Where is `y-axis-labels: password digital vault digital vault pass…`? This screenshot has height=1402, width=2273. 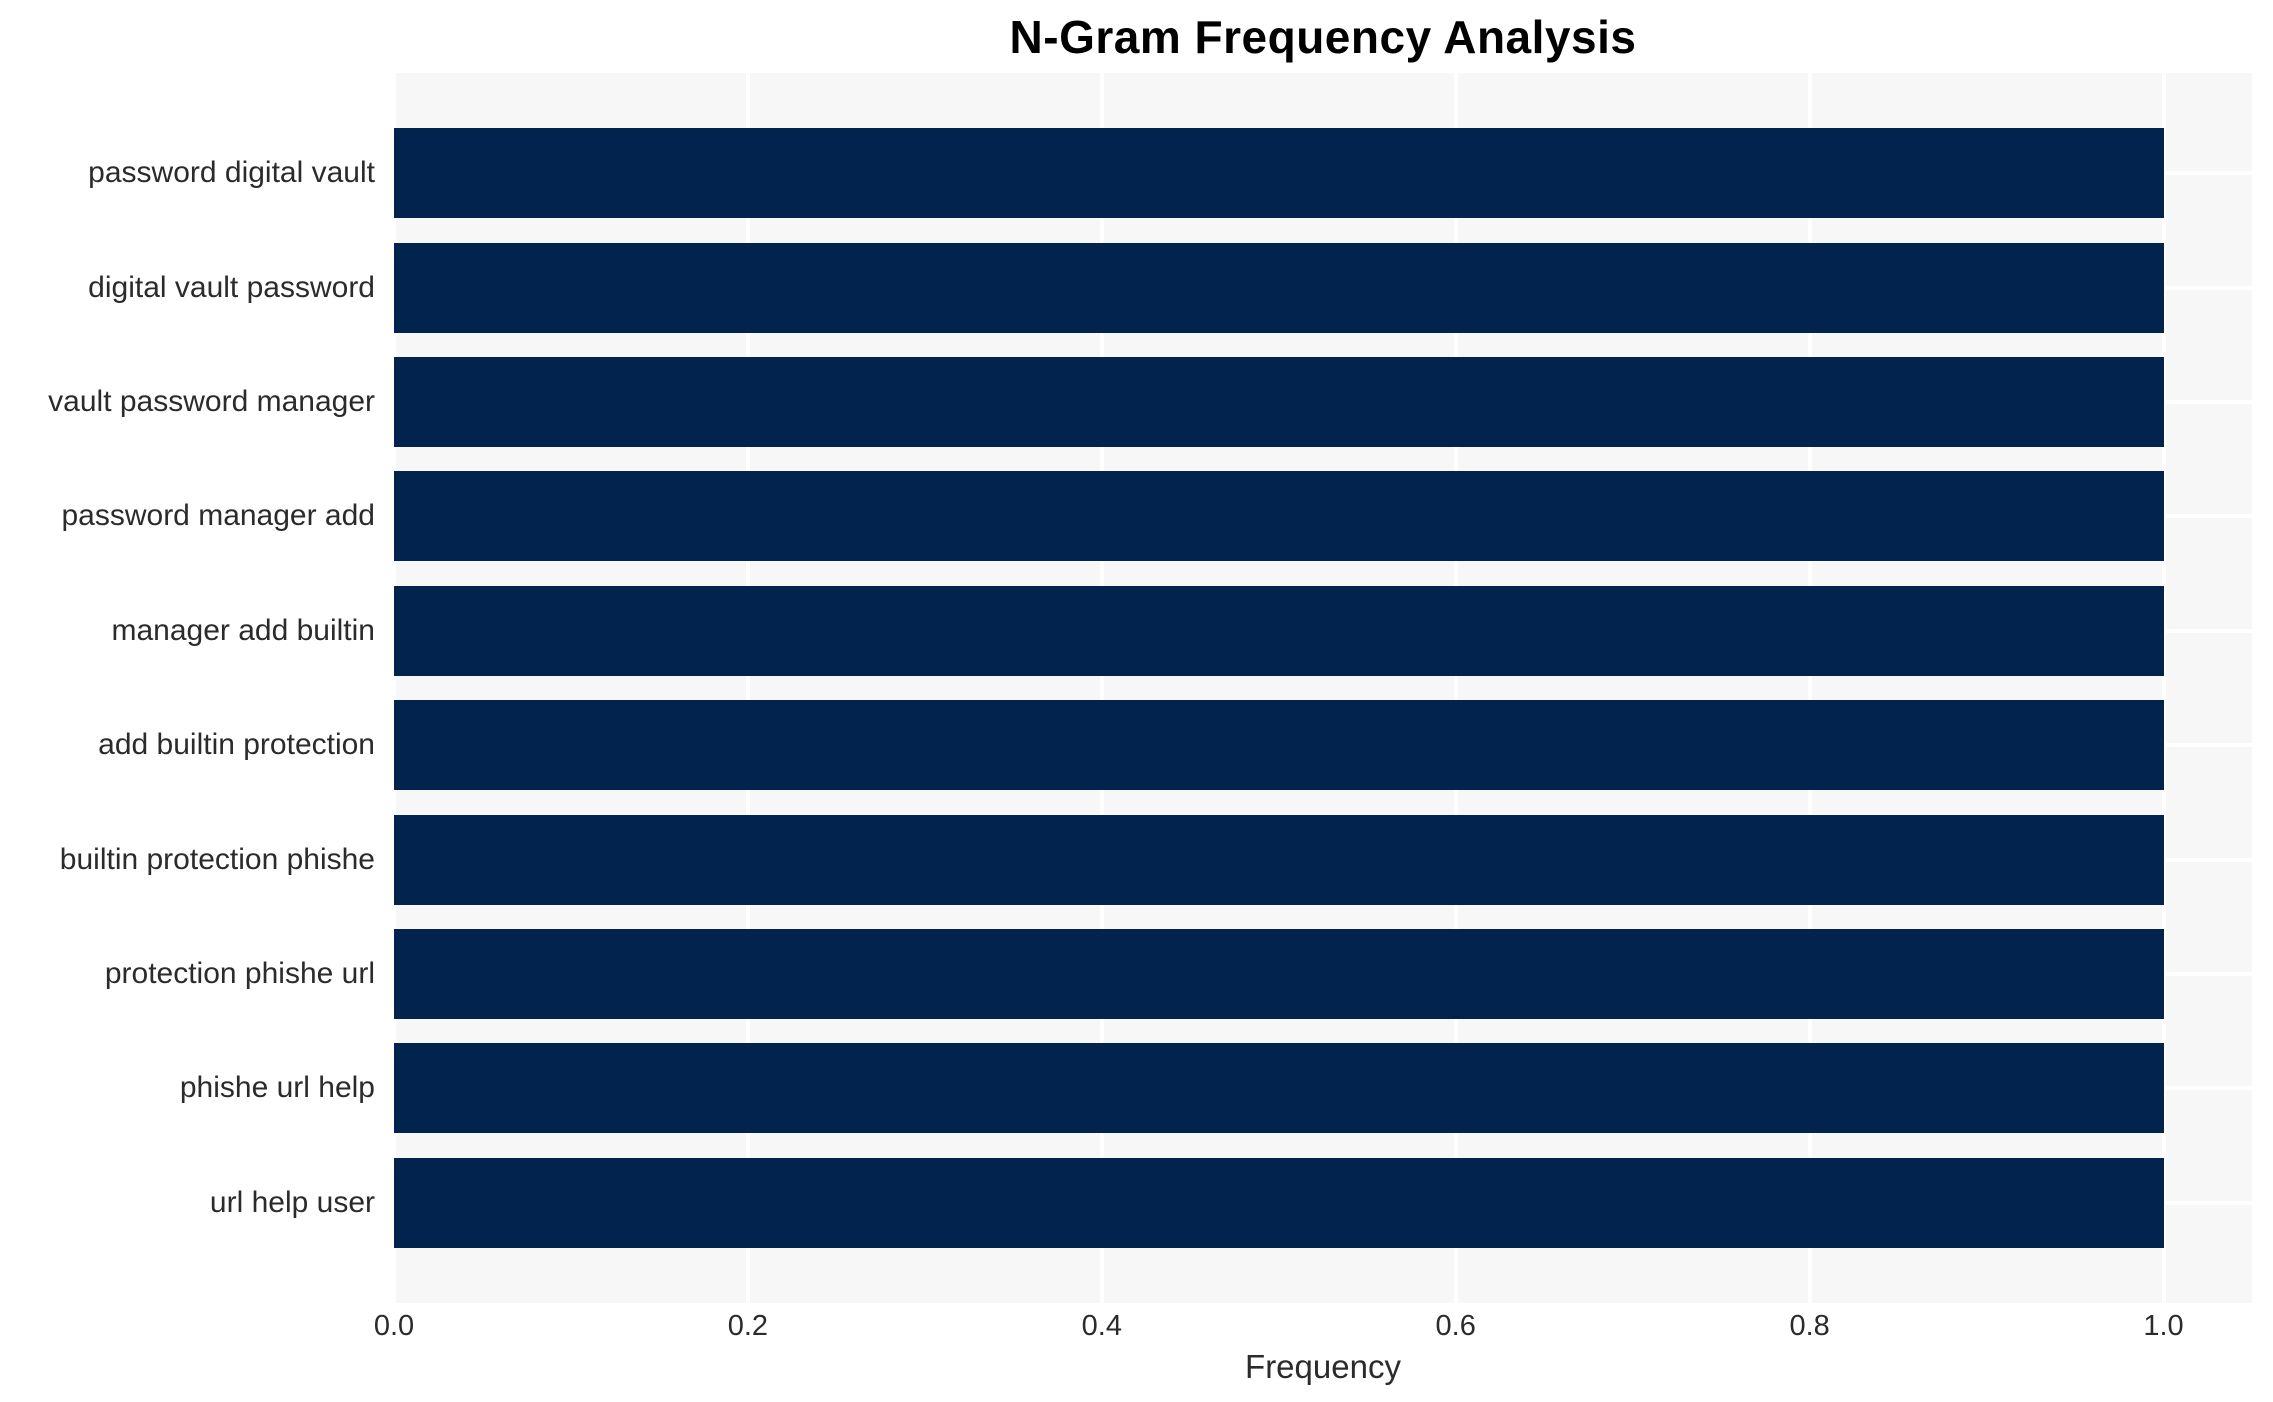 y-axis-labels: password digital vault digital vault pass… is located at coordinates (192, 688).